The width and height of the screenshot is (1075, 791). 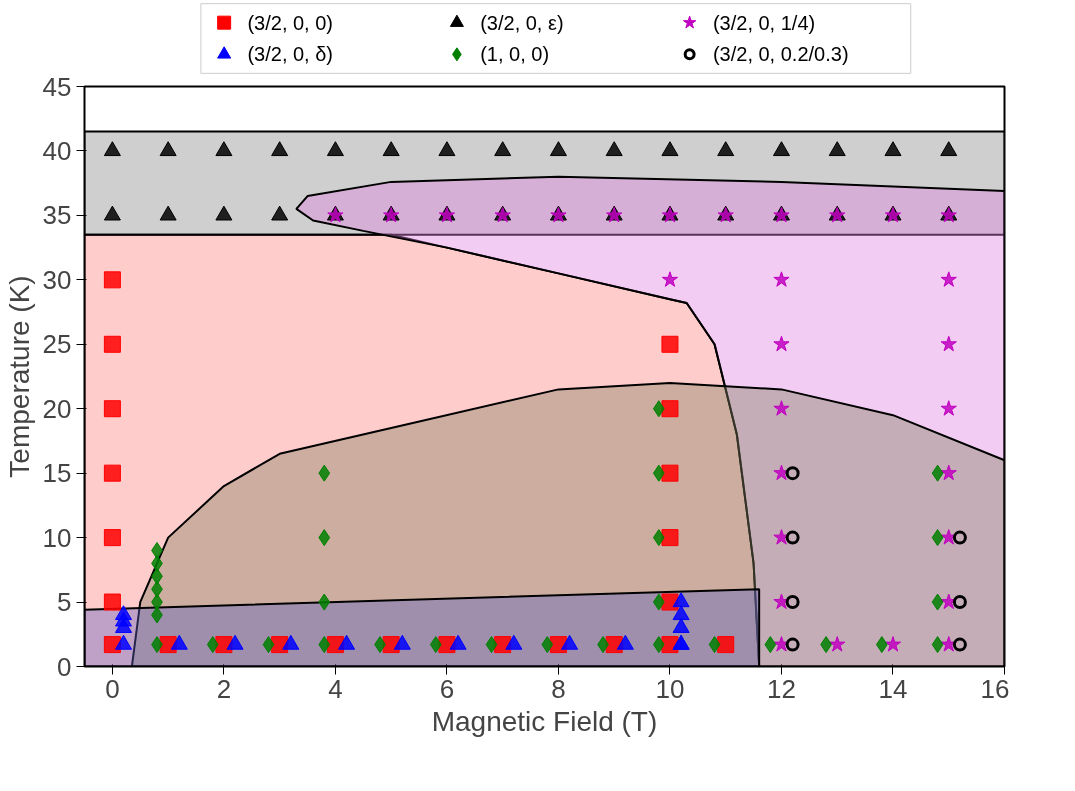 I want to click on y-tick-label: 45, so click(x=57, y=86).